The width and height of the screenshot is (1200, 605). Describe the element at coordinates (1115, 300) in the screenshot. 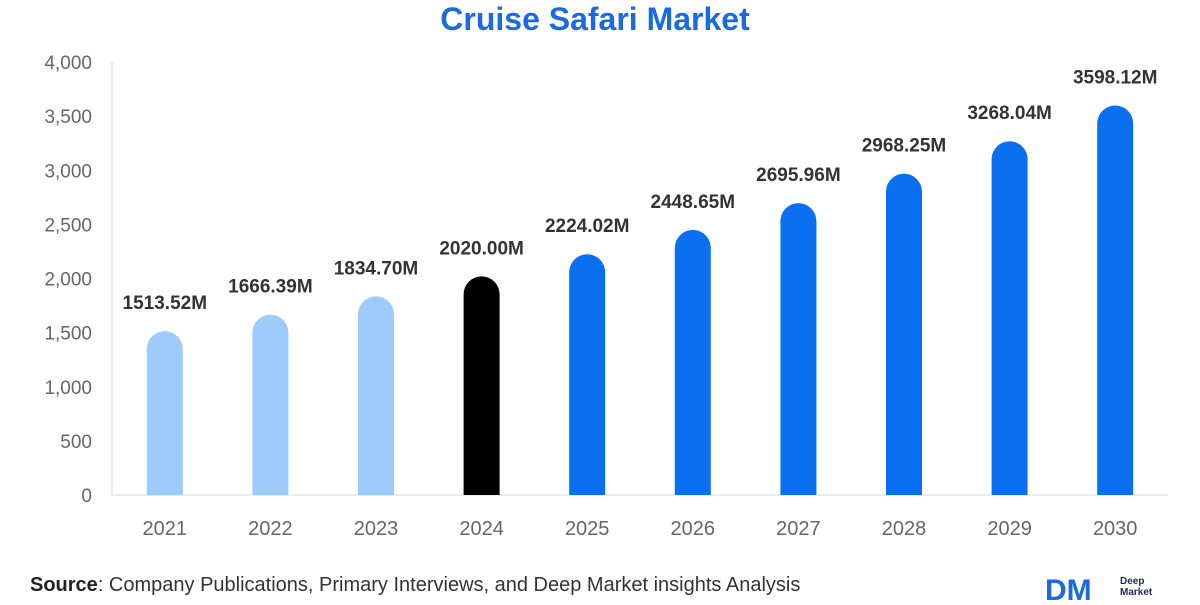

I see `bar-2030` at that location.